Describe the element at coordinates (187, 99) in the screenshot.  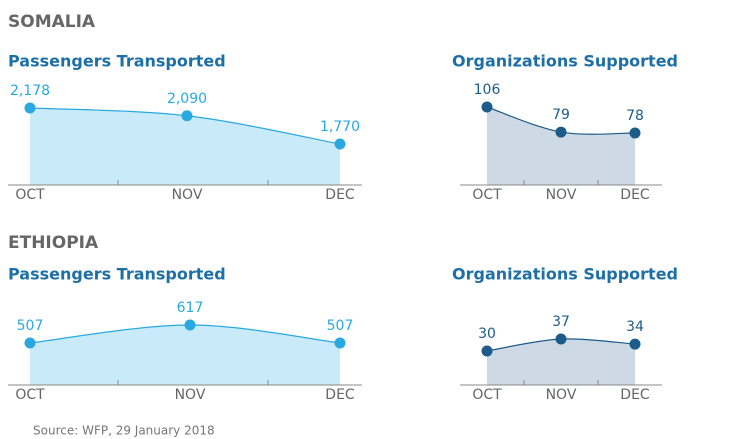
I see `value-label: 2,090` at that location.